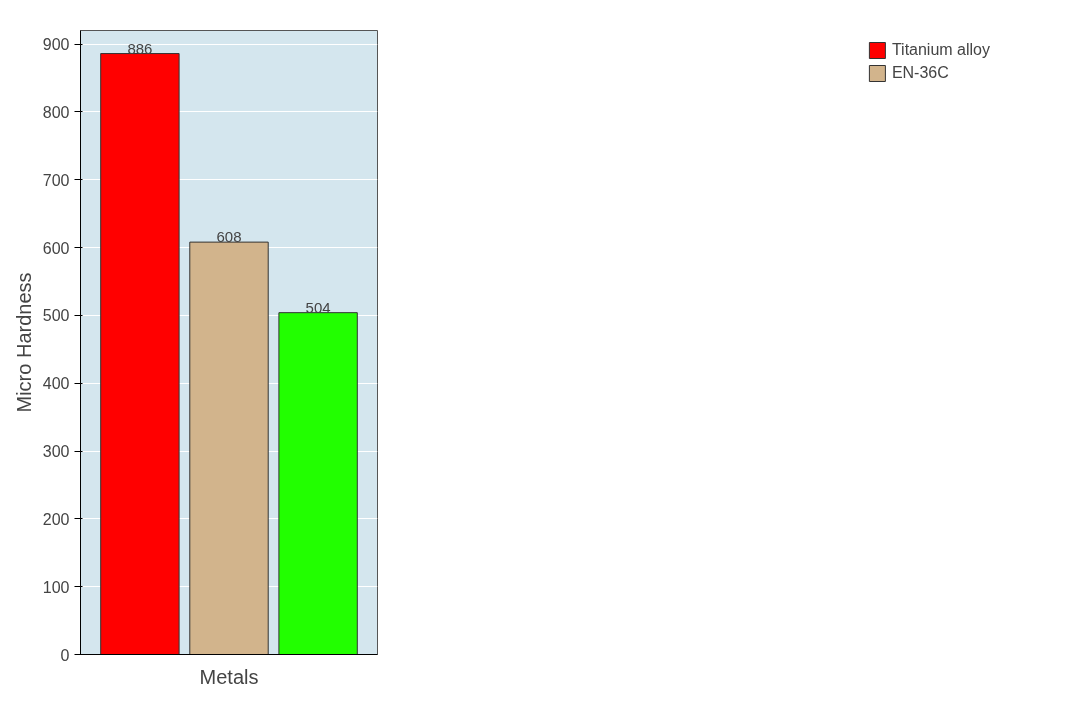 The image size is (1068, 725). I want to click on y-tick-label: 0, so click(65, 655).